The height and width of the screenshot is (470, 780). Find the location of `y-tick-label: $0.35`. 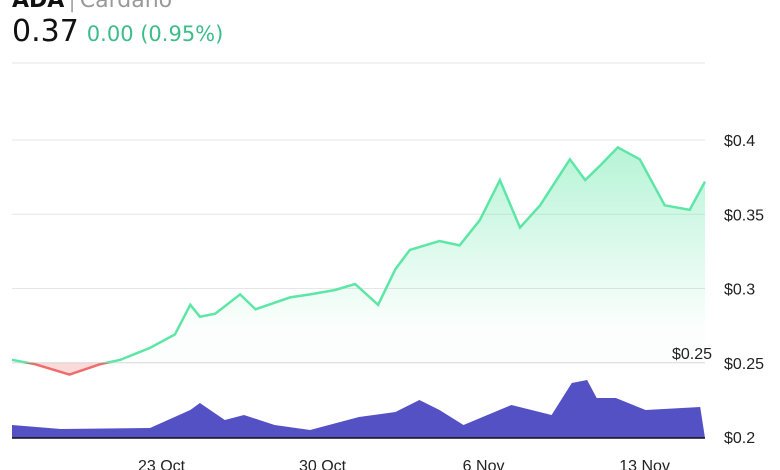

y-tick-label: $0.35 is located at coordinates (744, 215).